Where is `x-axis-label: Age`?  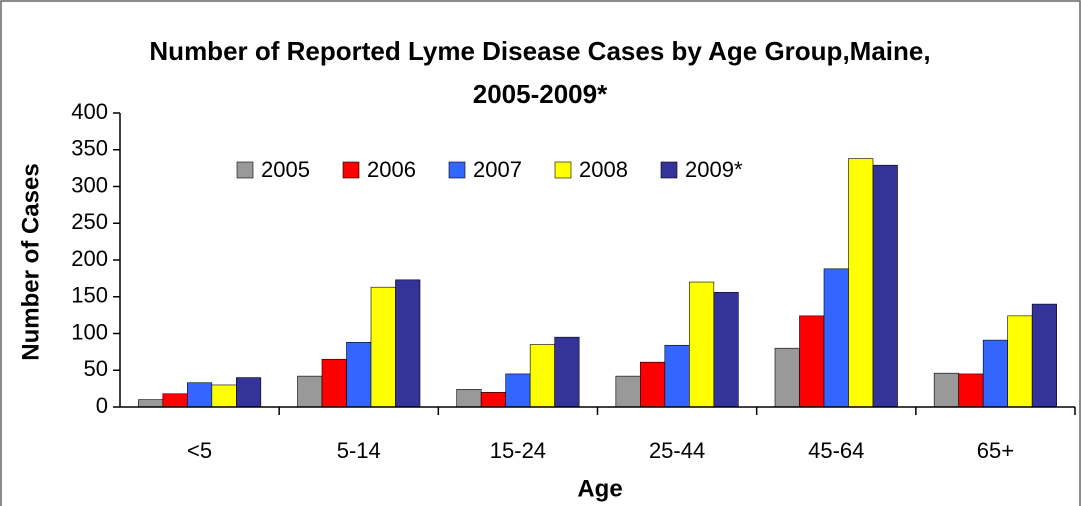
x-axis-label: Age is located at coordinates (599, 488).